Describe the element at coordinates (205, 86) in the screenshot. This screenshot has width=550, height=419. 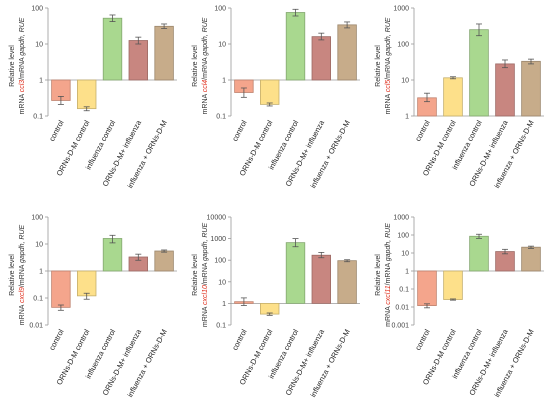
I see `y-axis-title-gene: ccl4` at that location.